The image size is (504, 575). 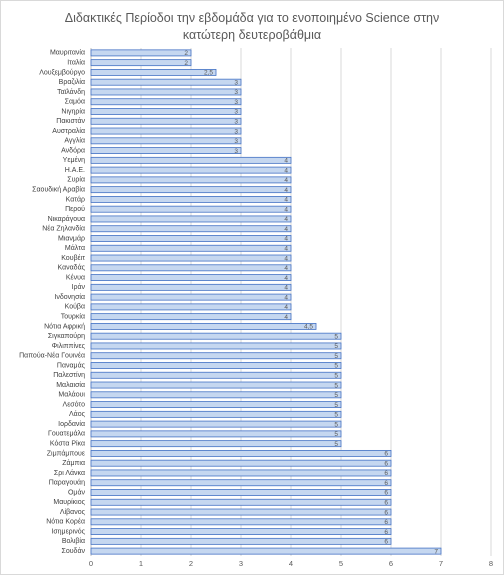 I want to click on x-tick-label: 5, so click(x=341, y=563).